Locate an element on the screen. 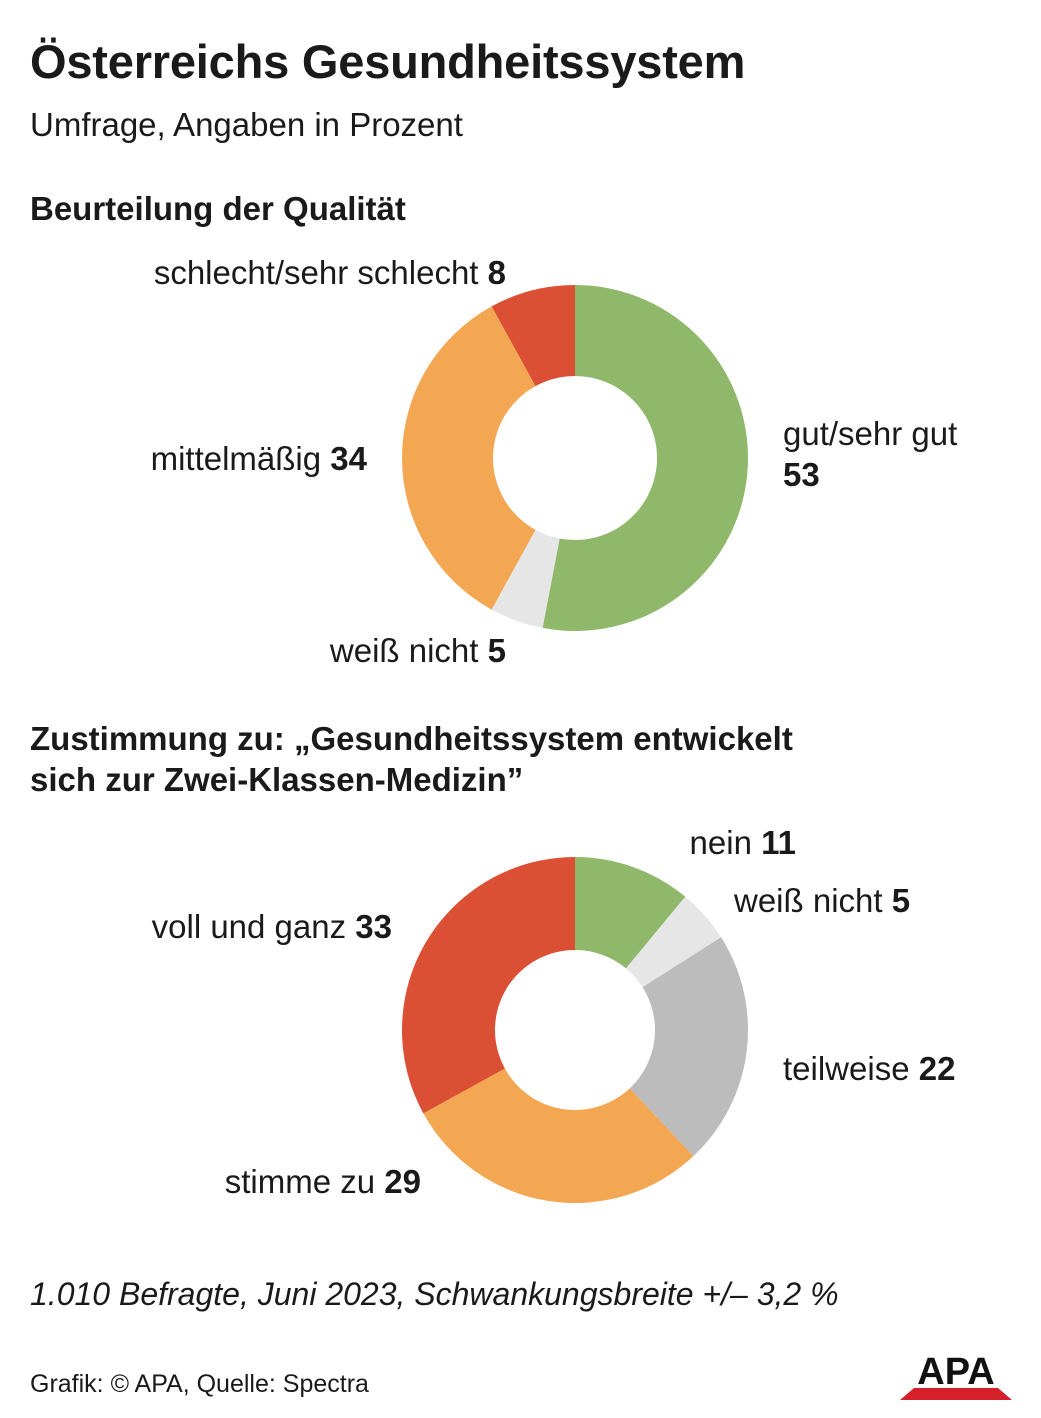  label-schlecht-sehr-schlecht: schlecht/sehr schlecht 8 is located at coordinates (330, 272).